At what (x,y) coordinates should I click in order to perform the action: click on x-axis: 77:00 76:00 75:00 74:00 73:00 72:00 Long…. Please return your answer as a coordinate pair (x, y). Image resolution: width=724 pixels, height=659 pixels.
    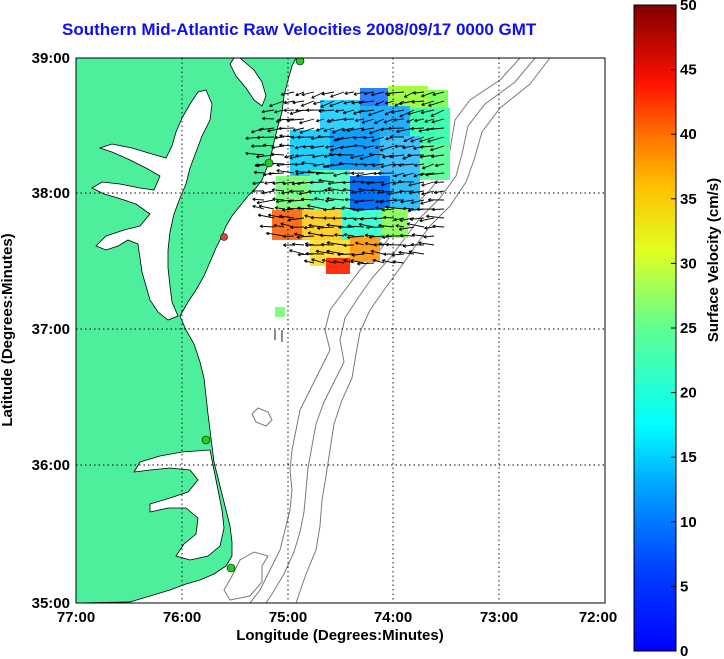
    Looking at the image, I should click on (337, 626).